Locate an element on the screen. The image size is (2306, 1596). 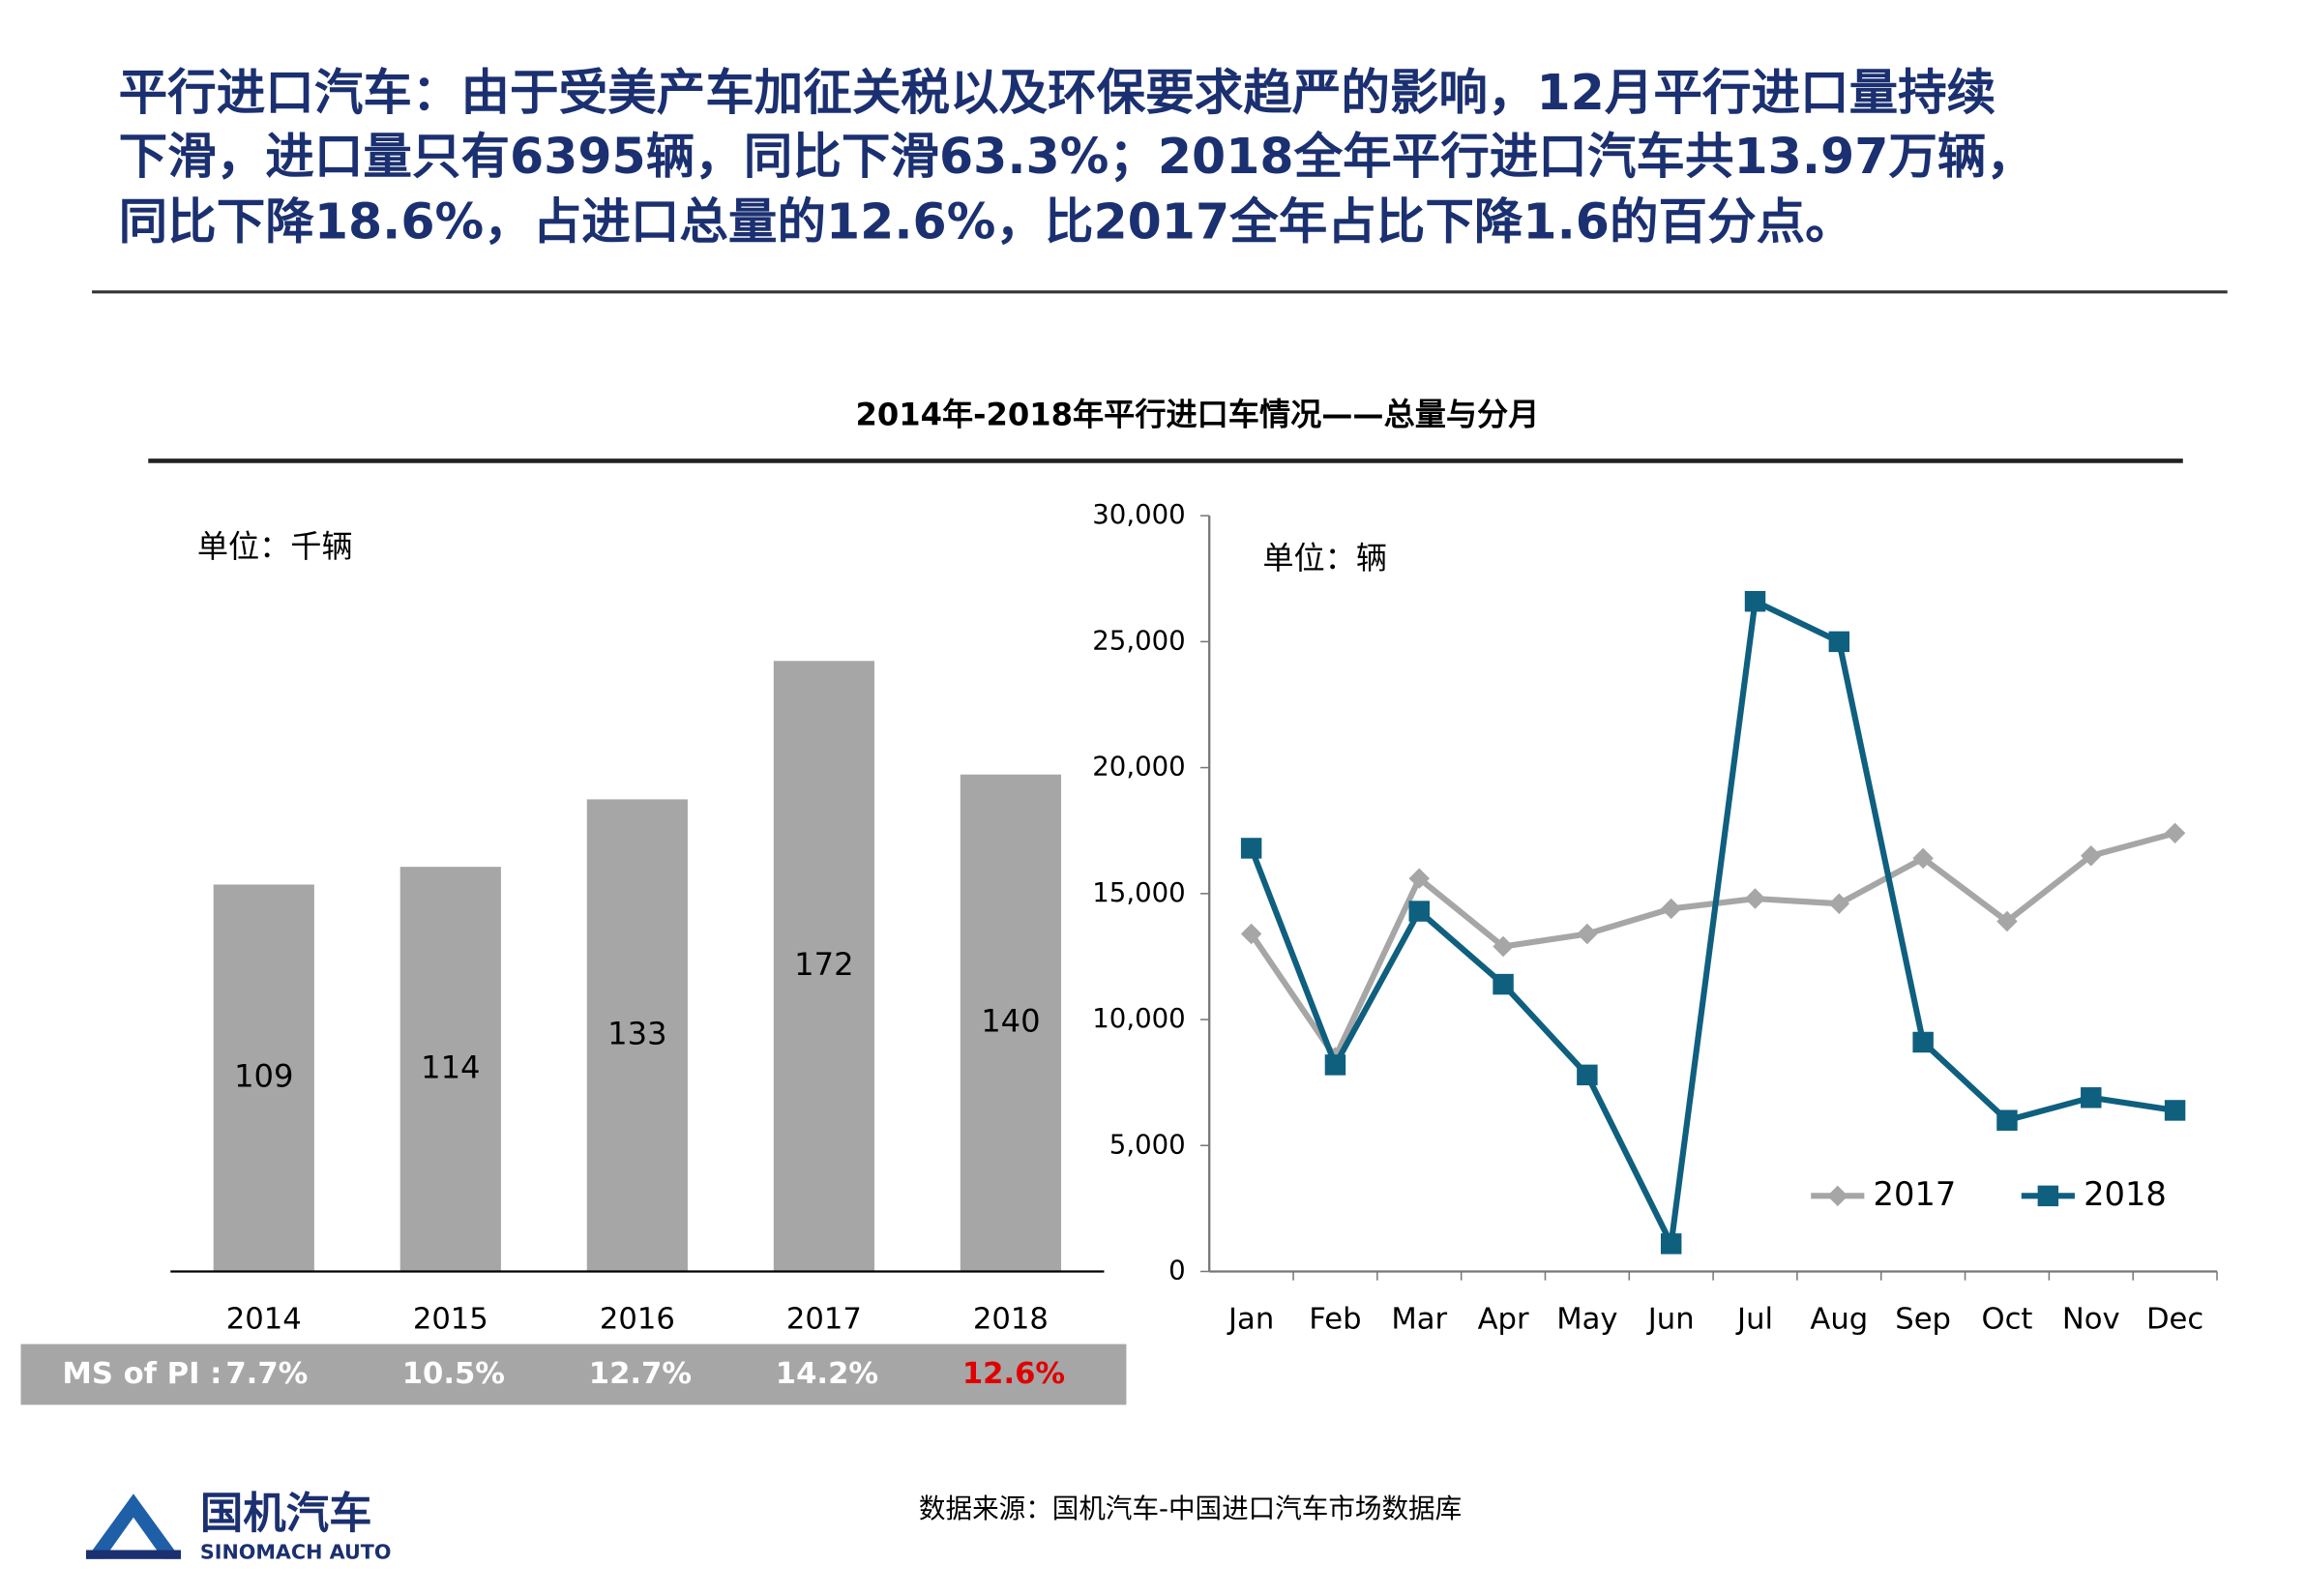
unit-label: 单位：千辆 is located at coordinates (275, 546).